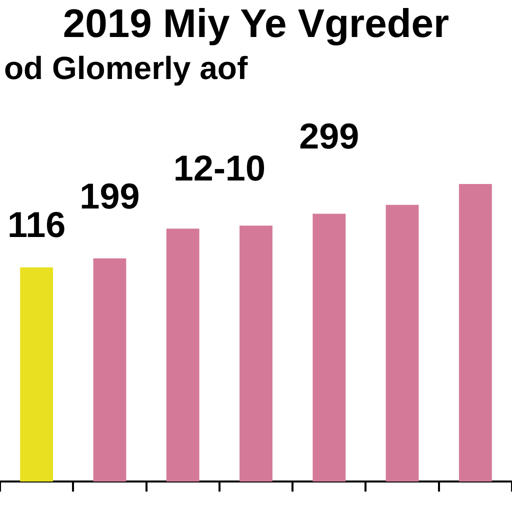 This screenshot has height=512, width=512. What do you see at coordinates (219, 168) in the screenshot?
I see `annotation: 12-10` at bounding box center [219, 168].